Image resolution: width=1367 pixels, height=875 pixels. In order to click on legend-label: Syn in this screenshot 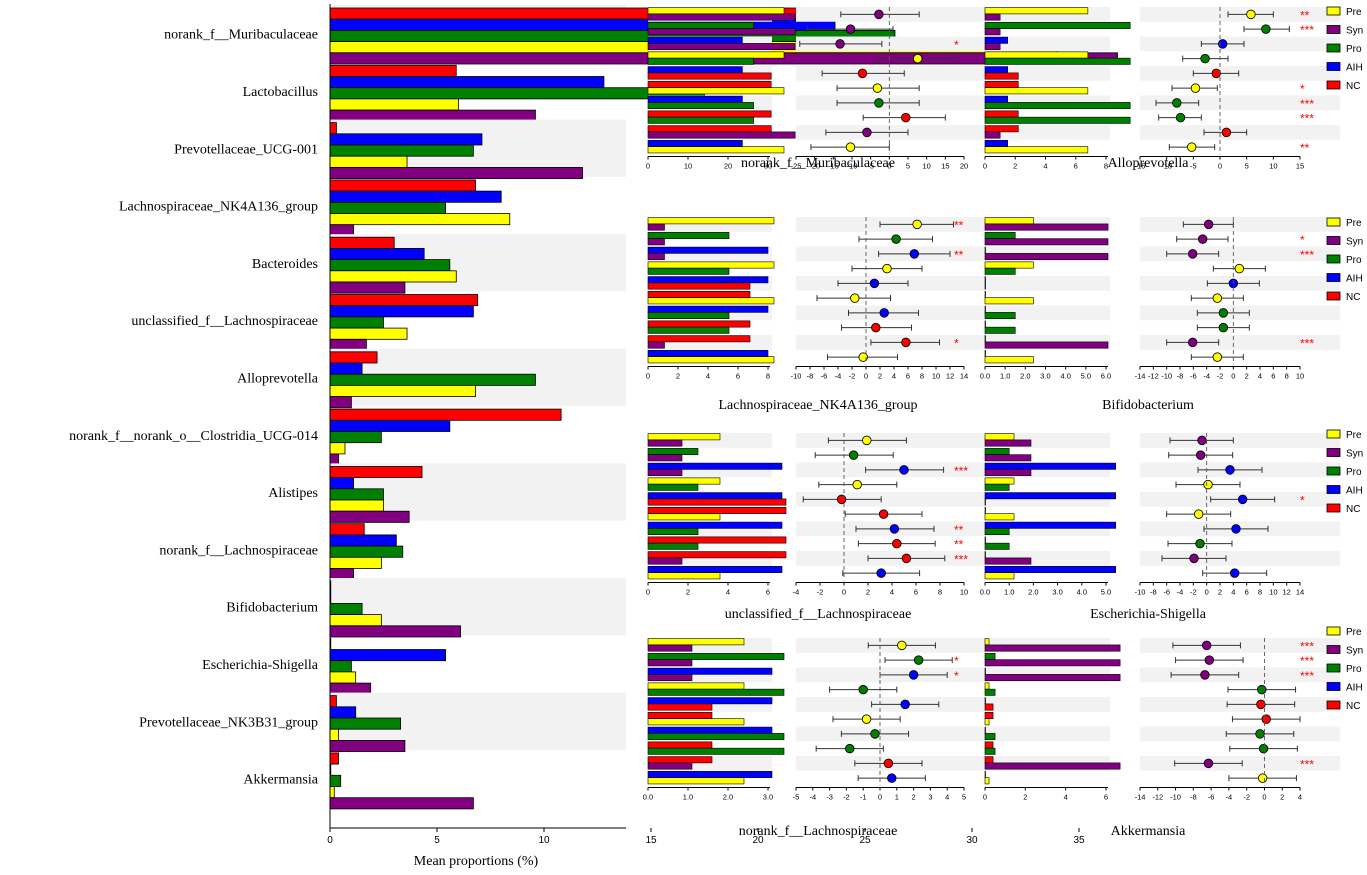, I will do `click(1354, 242)`.